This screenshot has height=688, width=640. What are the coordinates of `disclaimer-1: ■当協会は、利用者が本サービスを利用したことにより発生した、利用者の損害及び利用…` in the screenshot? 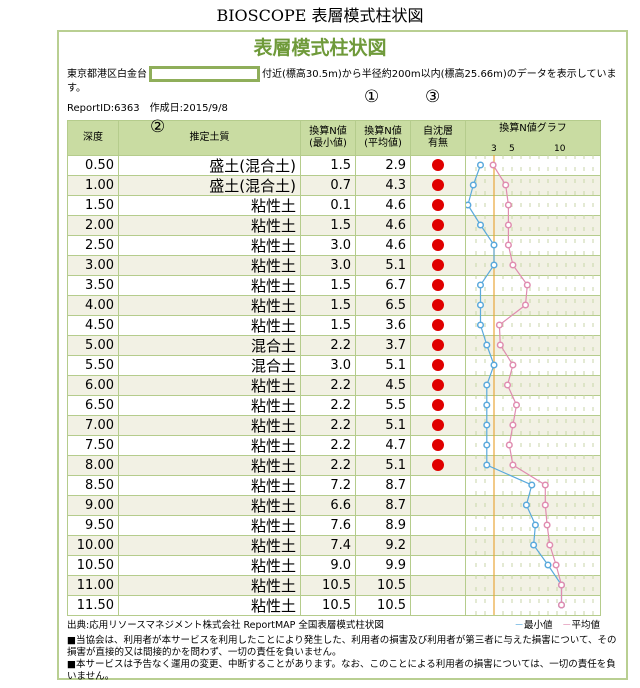 It's located at (342, 646).